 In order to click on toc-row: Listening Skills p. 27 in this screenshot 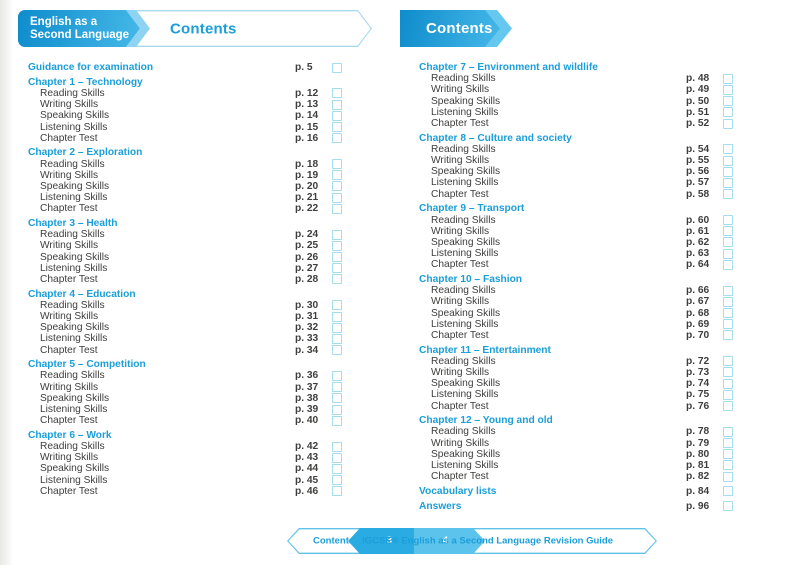, I will do `click(185, 268)`.